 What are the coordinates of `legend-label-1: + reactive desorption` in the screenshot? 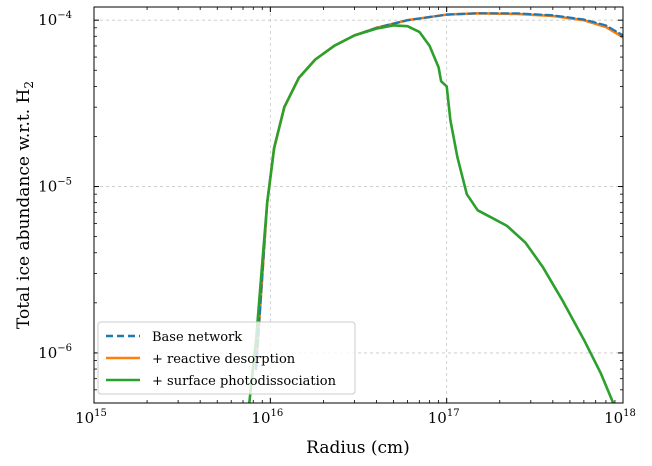 It's located at (224, 359).